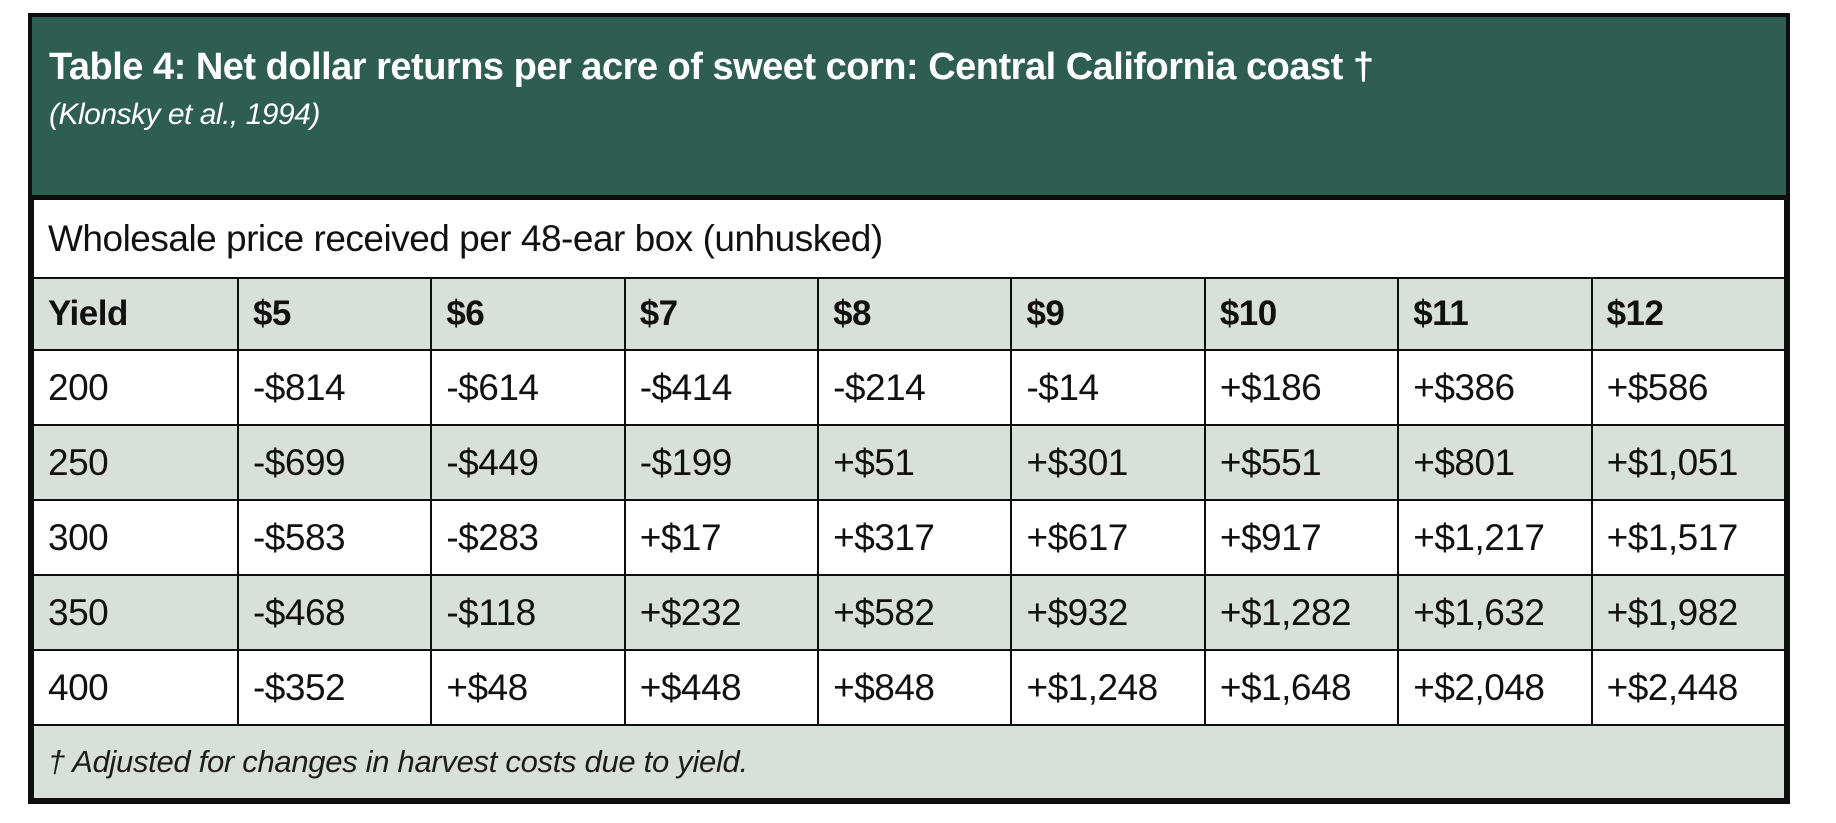  Describe the element at coordinates (1495, 314) in the screenshot. I see `price-column-header: $11` at that location.